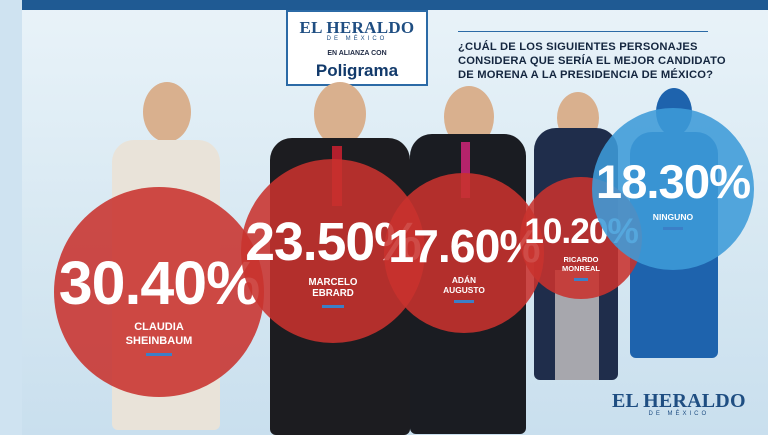 This screenshot has width=768, height=435. What do you see at coordinates (357, 53) in the screenshot?
I see `alliance-text: EN ALIANZA CON` at bounding box center [357, 53].